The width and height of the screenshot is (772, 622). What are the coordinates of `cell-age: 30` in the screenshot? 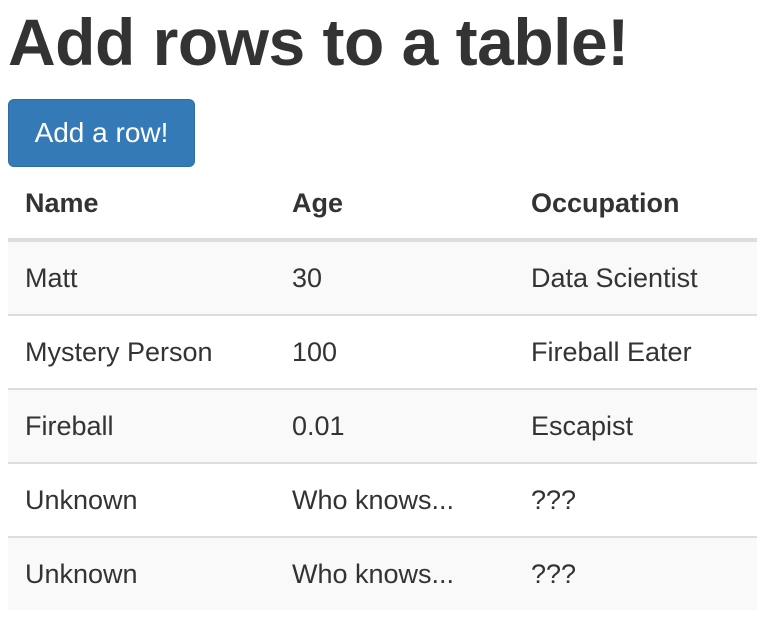 It's located at (307, 277).